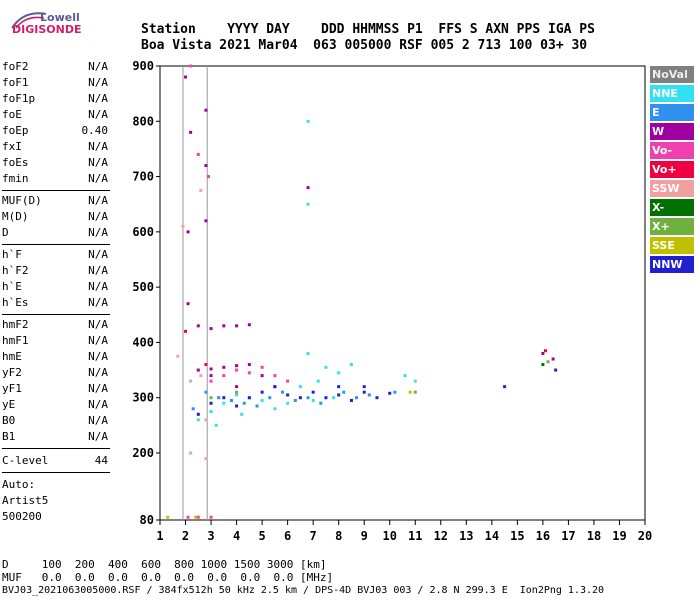  Describe the element at coordinates (25, 460) in the screenshot. I see `param-name: C-level` at that location.